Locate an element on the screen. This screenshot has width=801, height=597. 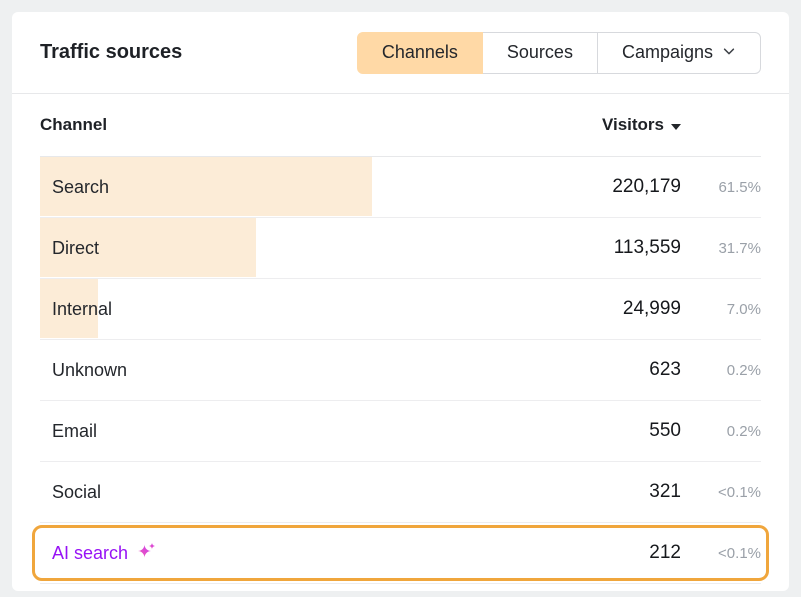
tab-campaigns-label: Campaigns is located at coordinates (667, 52).